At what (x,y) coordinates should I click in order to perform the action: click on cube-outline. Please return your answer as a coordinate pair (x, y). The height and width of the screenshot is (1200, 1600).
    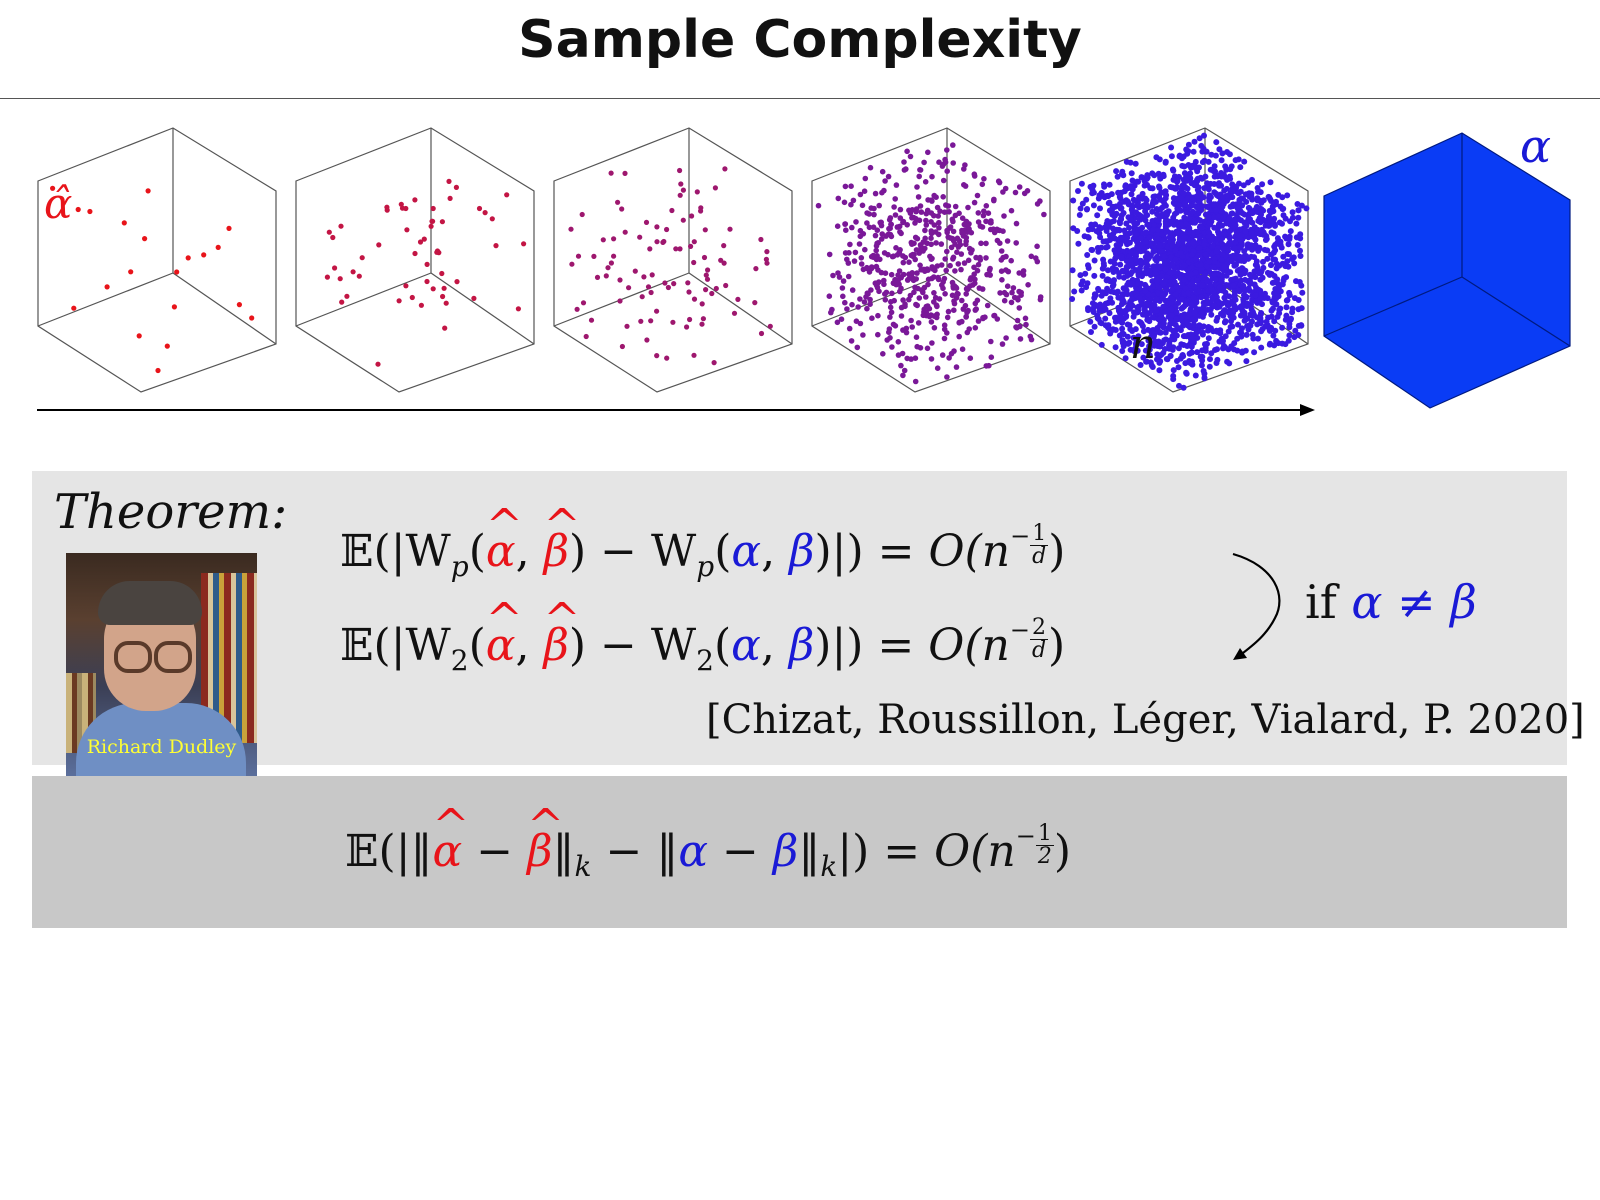
    Looking at the image, I should click on (157, 260).